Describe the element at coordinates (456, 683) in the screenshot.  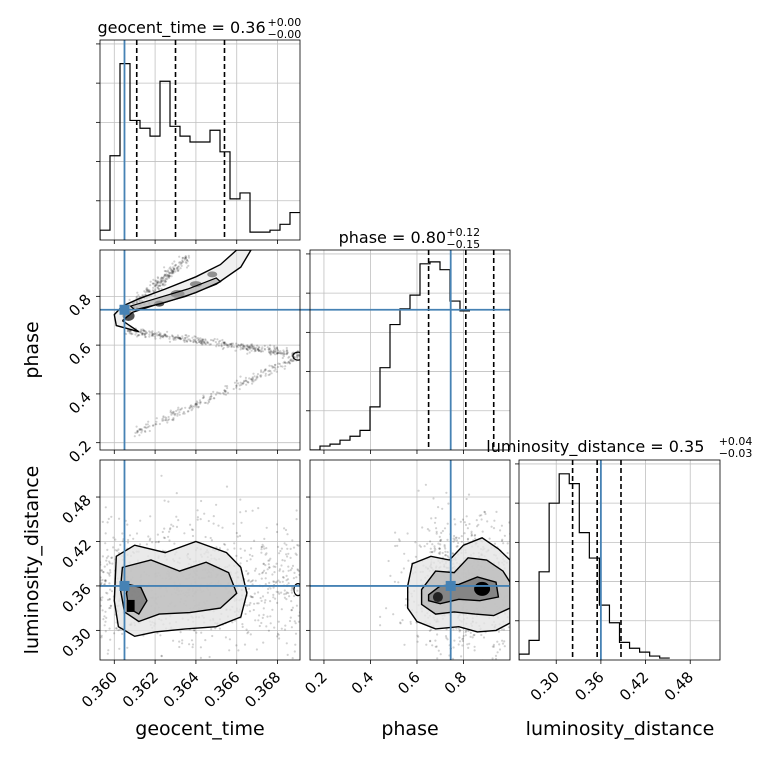
I see `x-tick-label: 0.8` at that location.